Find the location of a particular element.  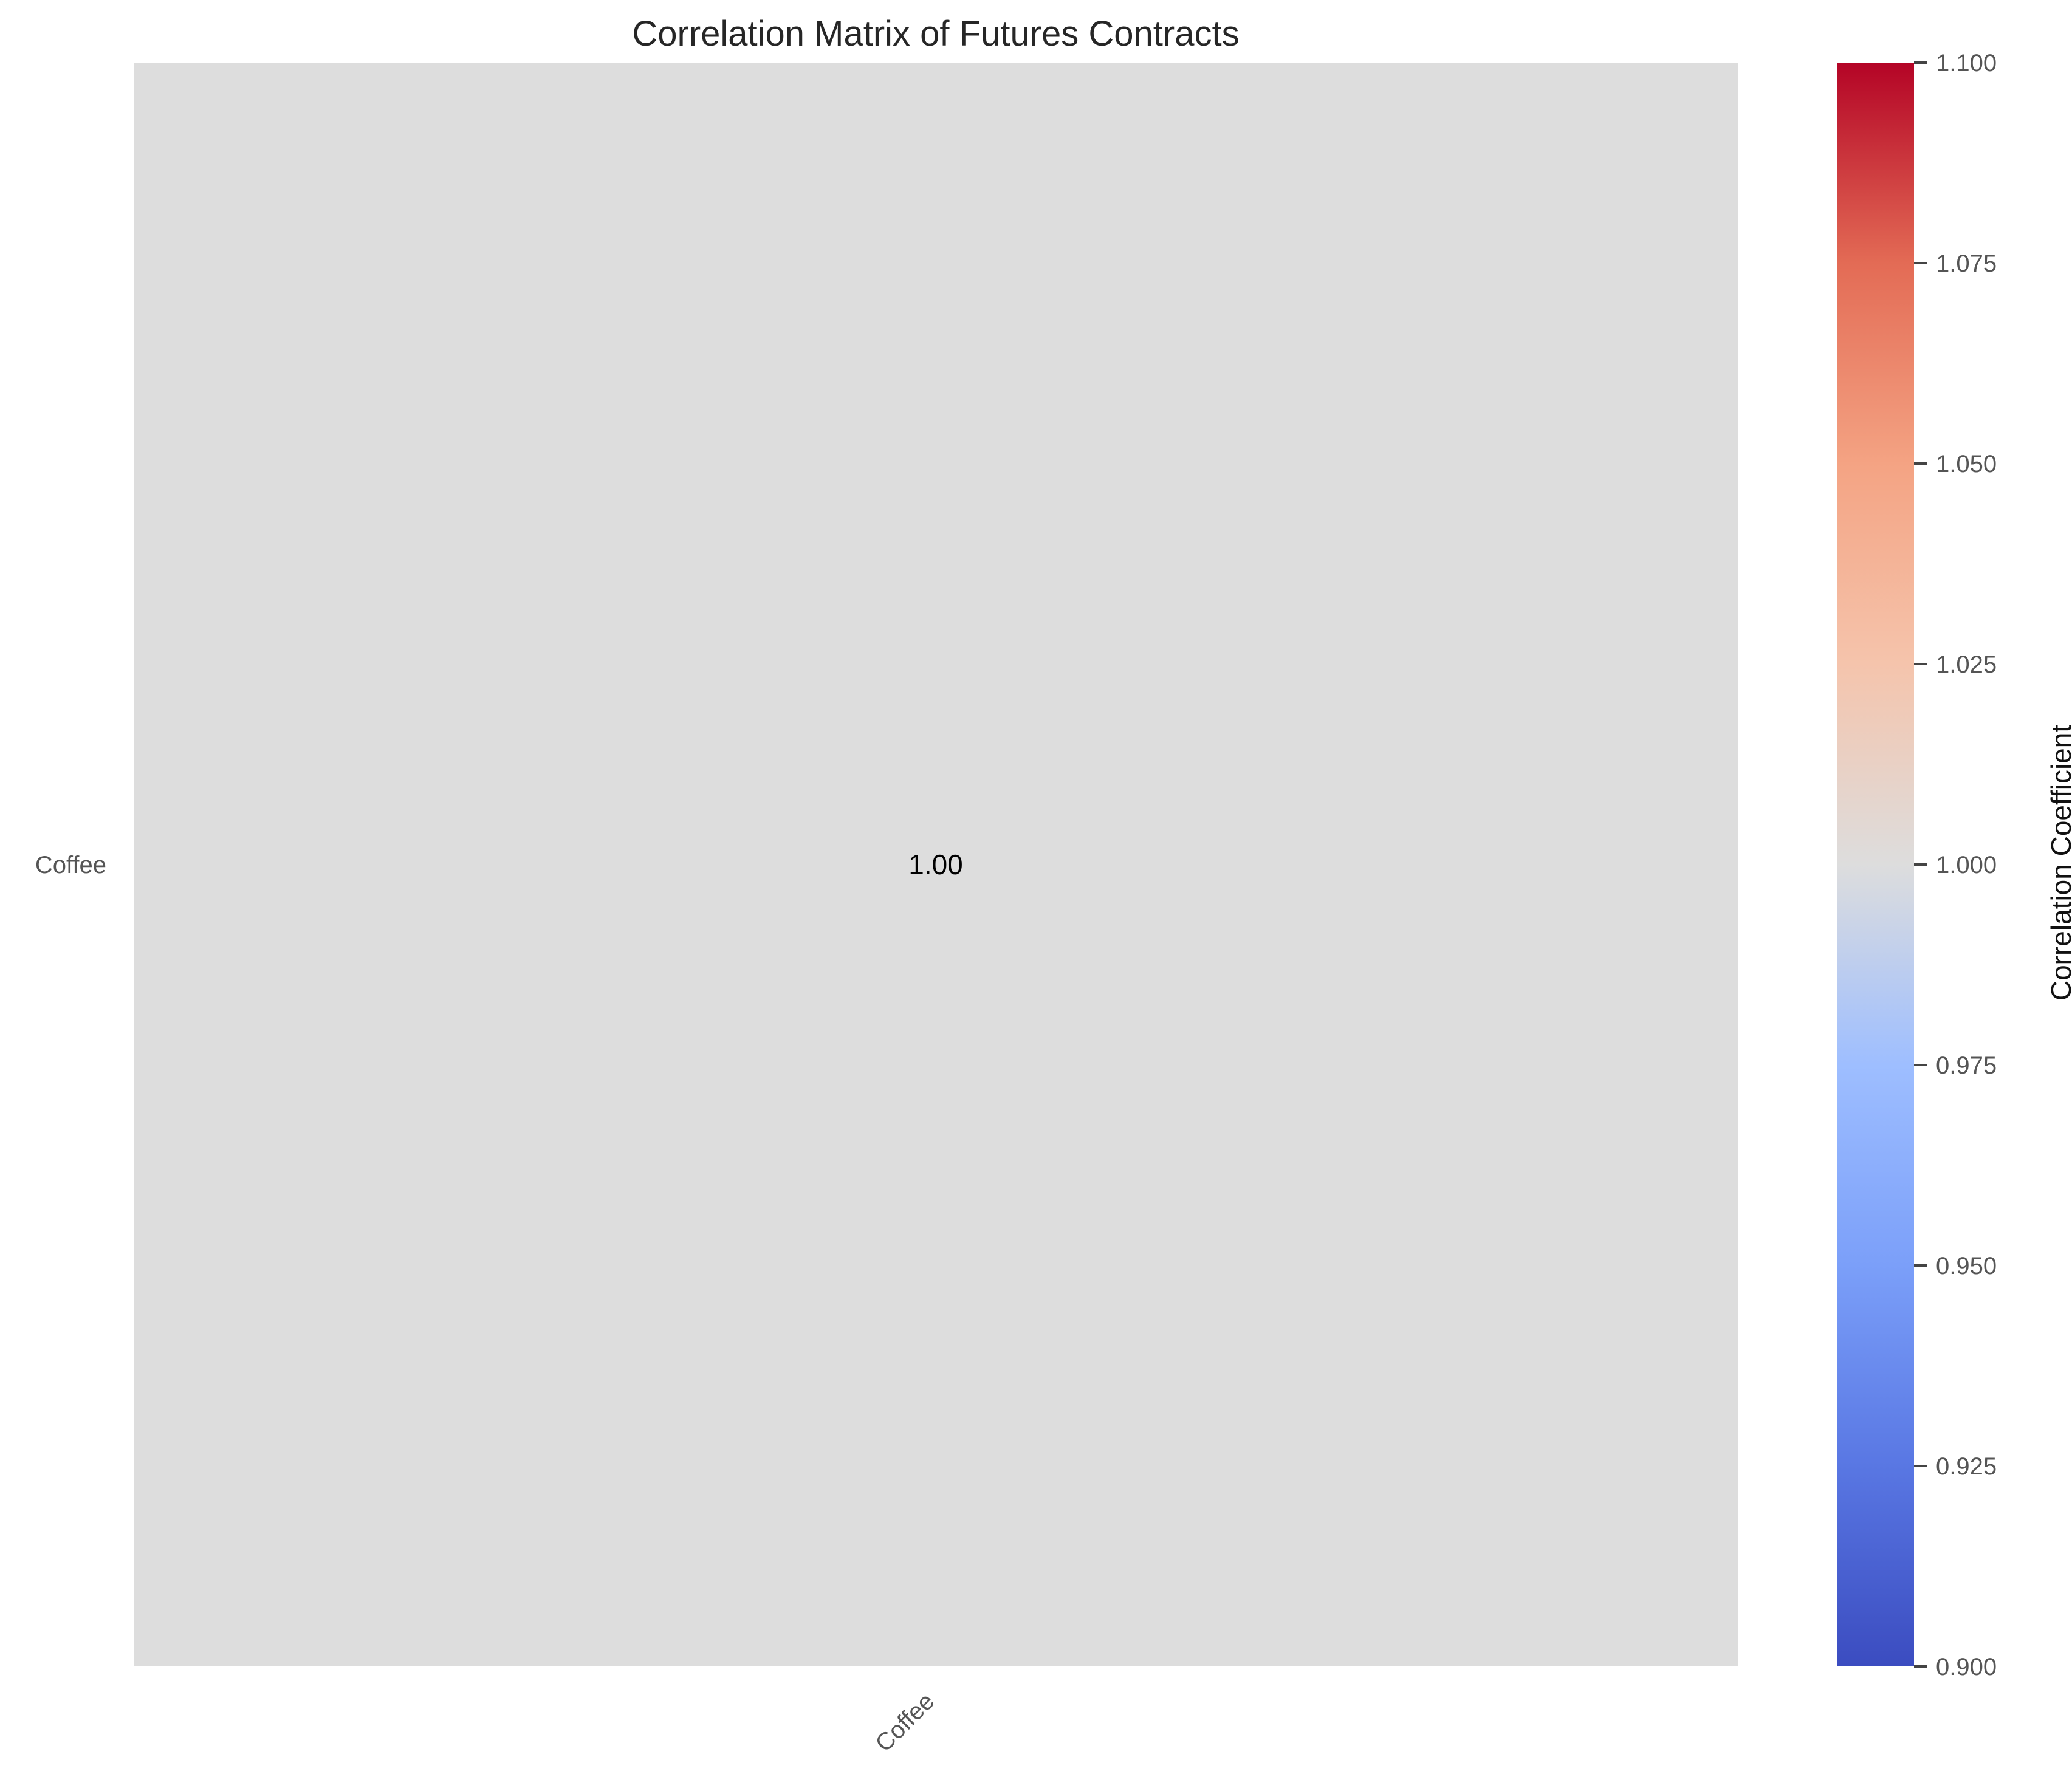

y-axis-tick-labels: Coffee is located at coordinates (70, 865).